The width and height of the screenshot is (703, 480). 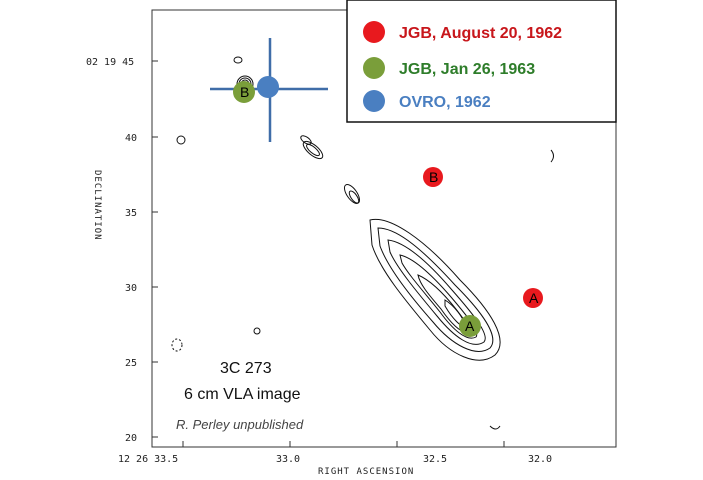 I want to click on caption-subtitle: 6 cm VLA image, so click(x=242, y=394).